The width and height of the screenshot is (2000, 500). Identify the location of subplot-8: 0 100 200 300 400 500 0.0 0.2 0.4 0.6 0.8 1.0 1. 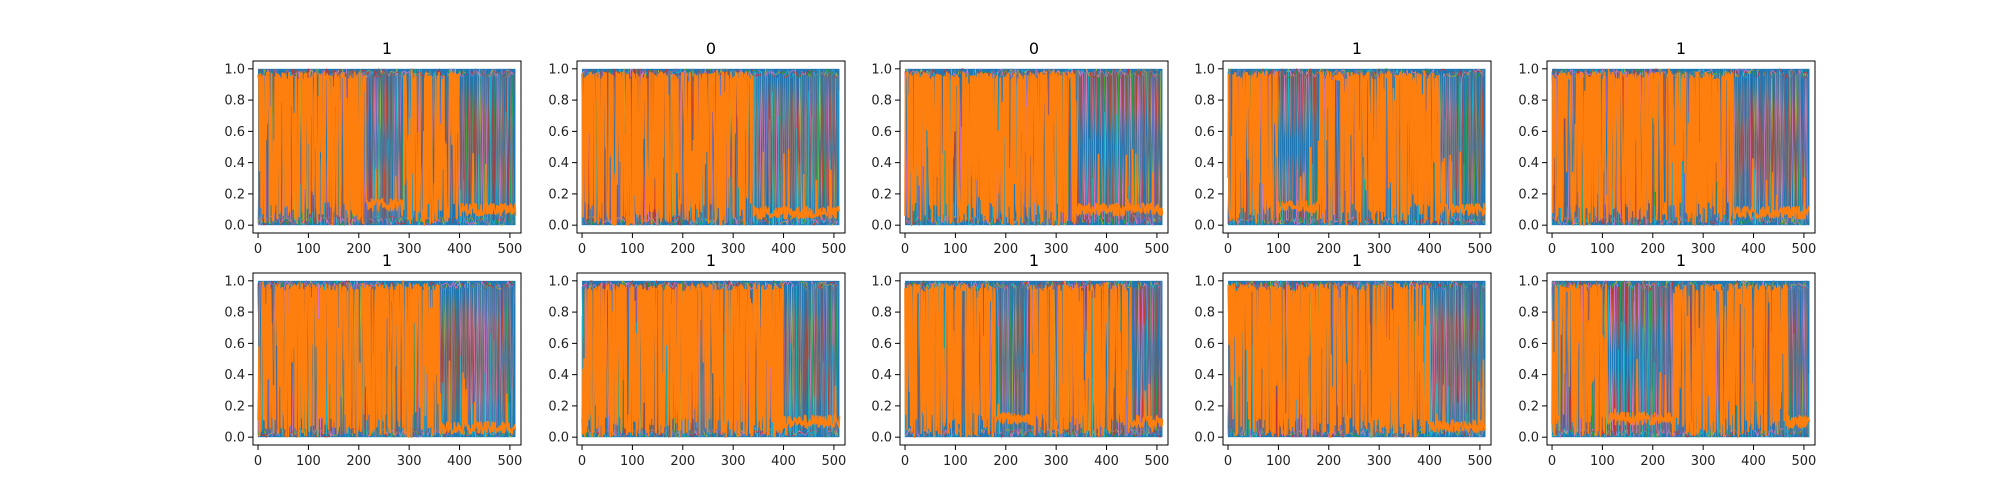
(1020, 360).